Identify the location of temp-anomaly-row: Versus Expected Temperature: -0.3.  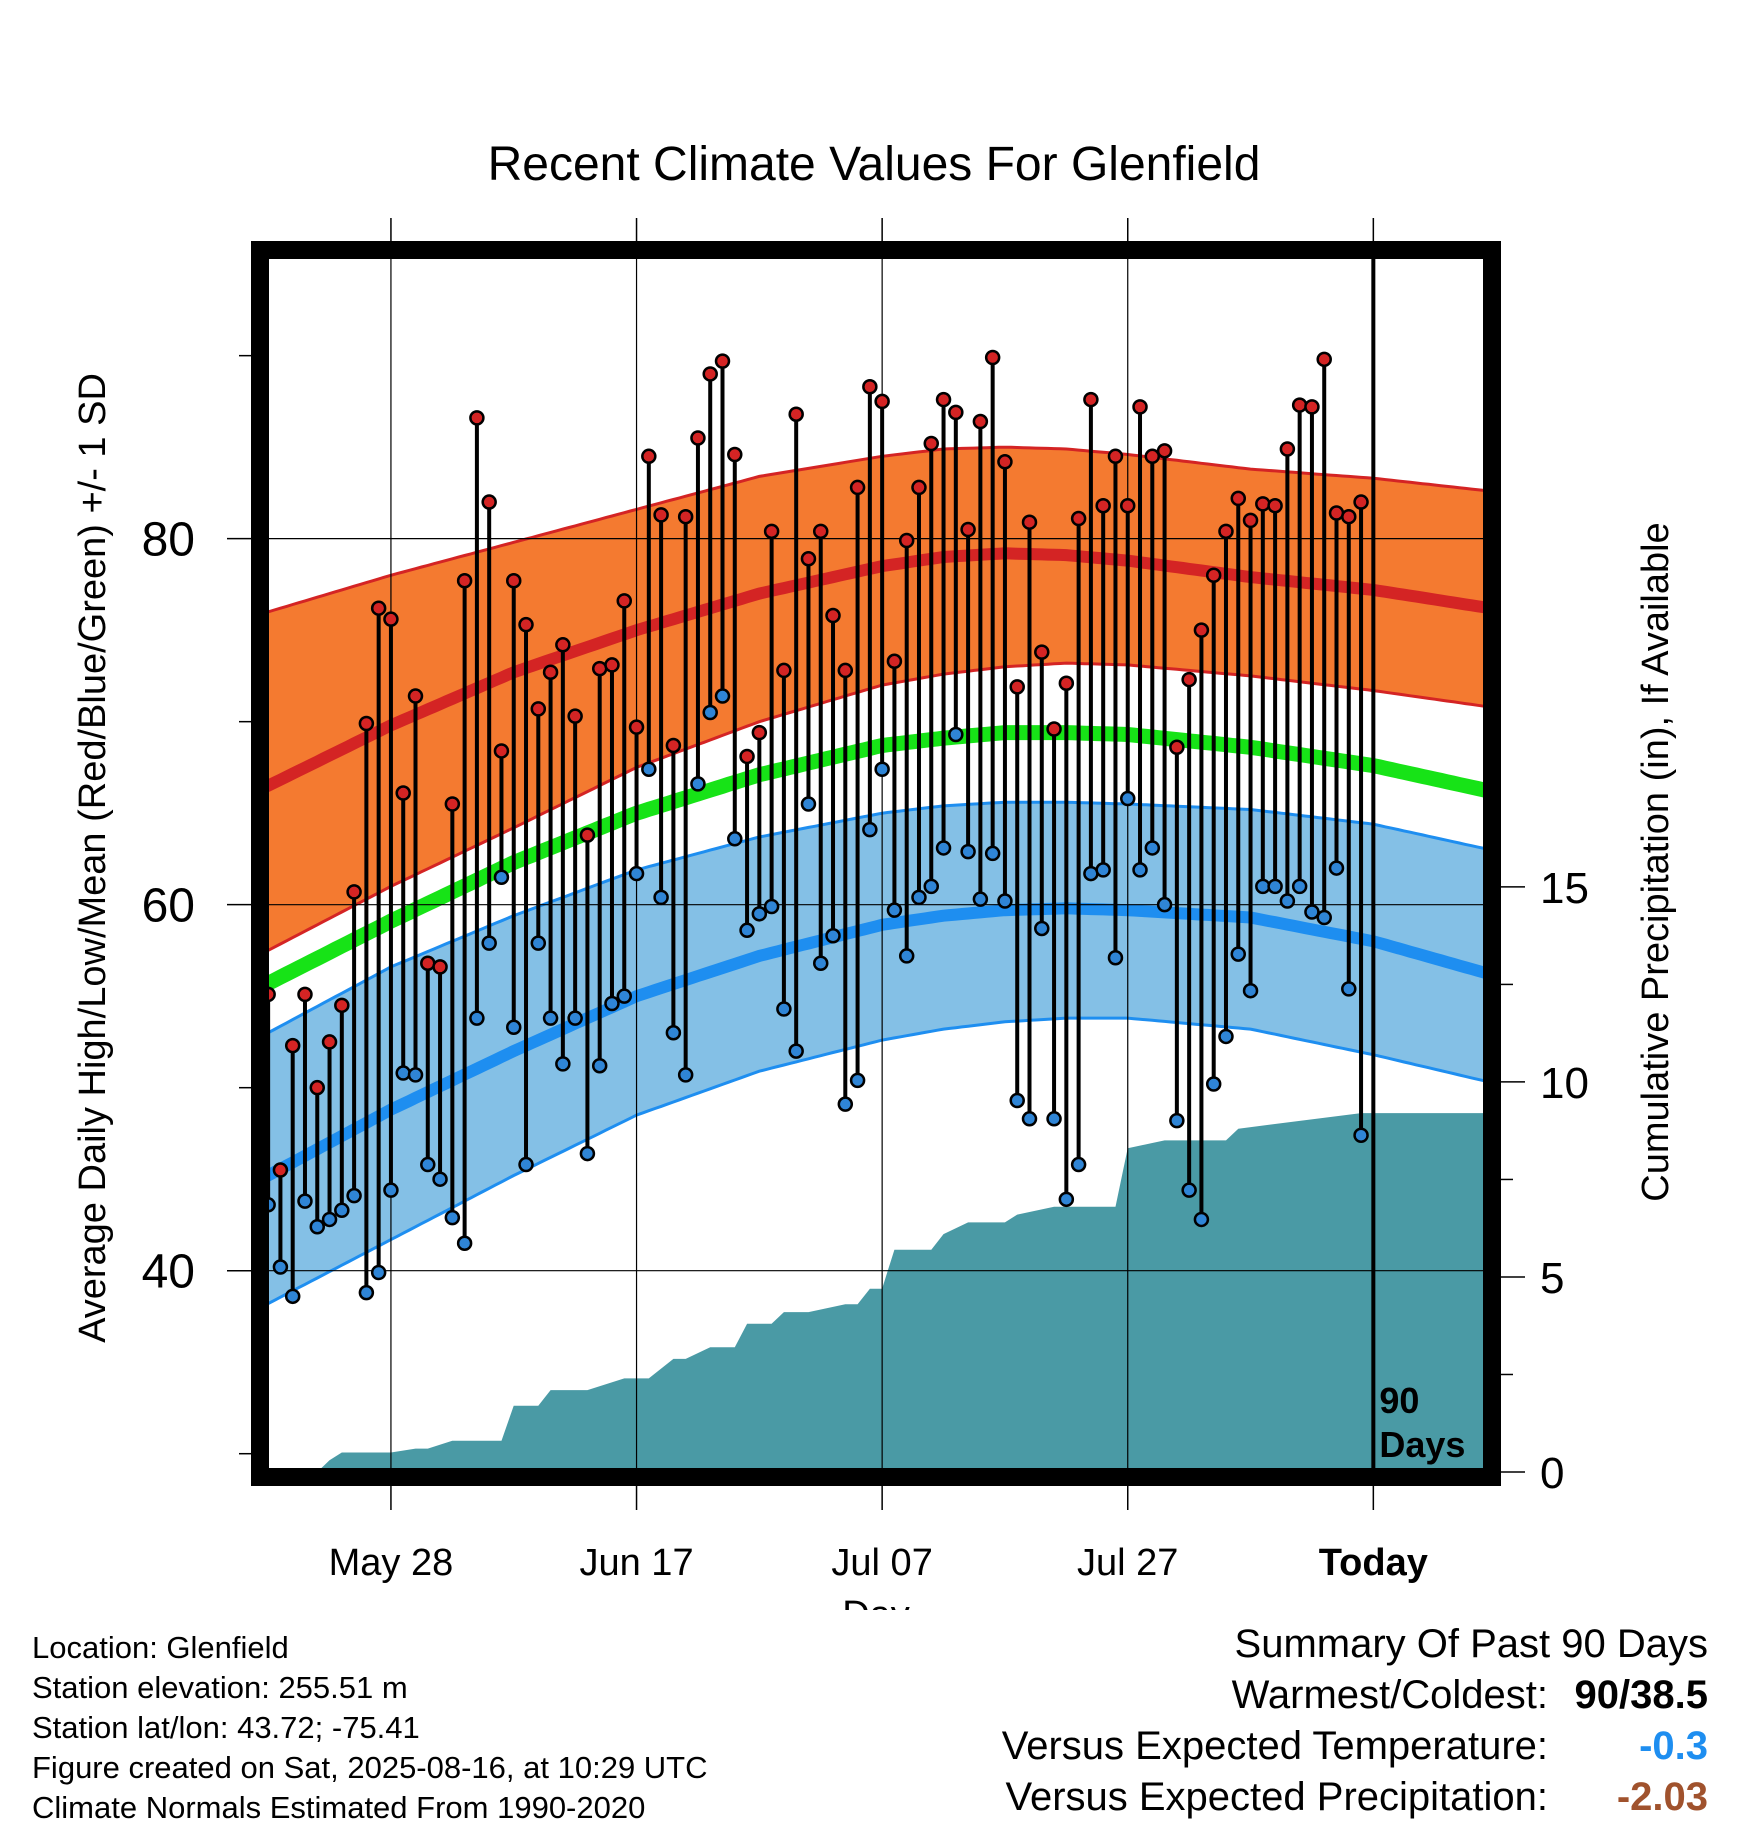
(1355, 1749).